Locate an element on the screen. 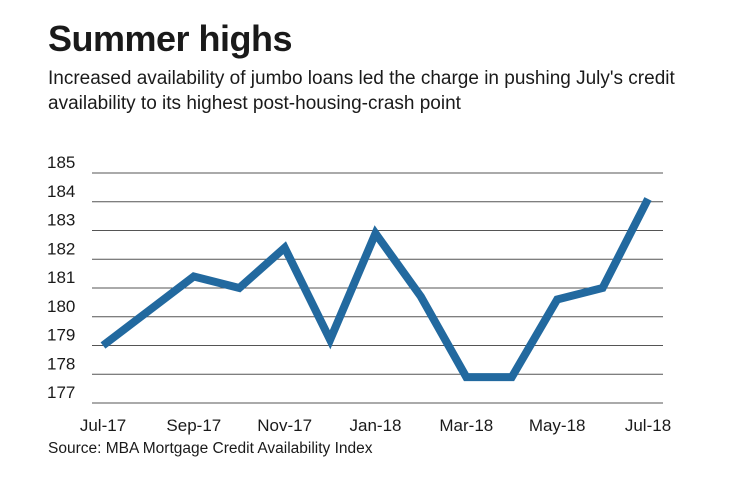 The width and height of the screenshot is (740, 482). y-tick-label-181: 181 is located at coordinates (61, 277).